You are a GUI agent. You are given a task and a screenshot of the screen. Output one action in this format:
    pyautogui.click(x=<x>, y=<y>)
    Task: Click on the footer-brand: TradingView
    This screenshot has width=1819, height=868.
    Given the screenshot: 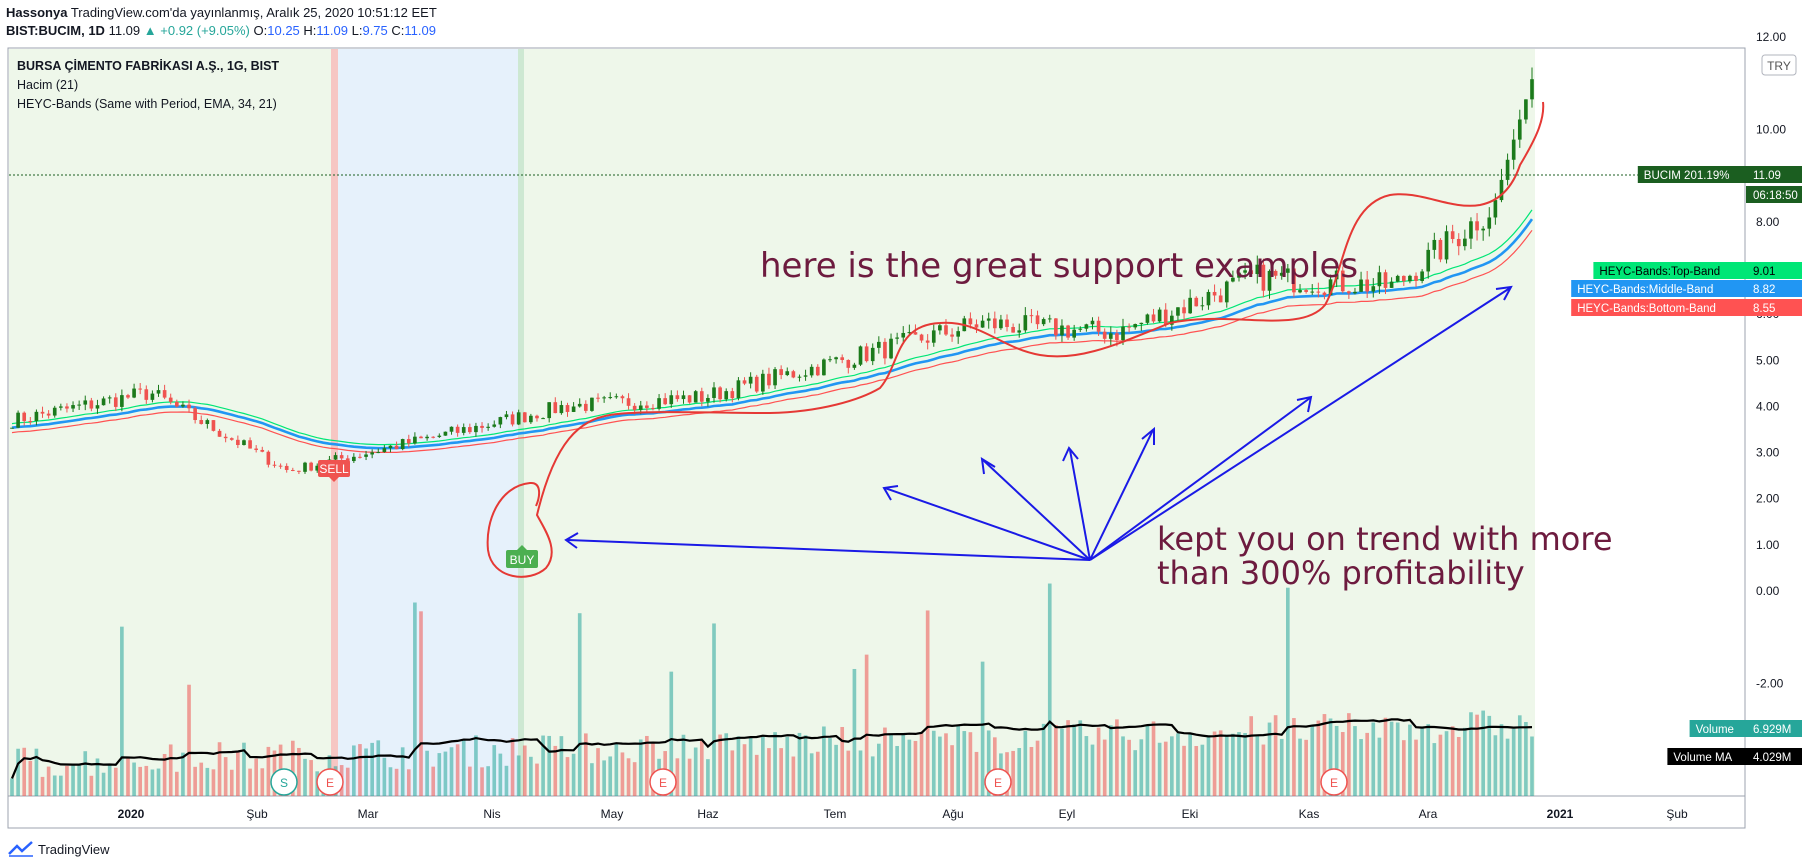 What is the action you would take?
    pyautogui.click(x=74, y=849)
    